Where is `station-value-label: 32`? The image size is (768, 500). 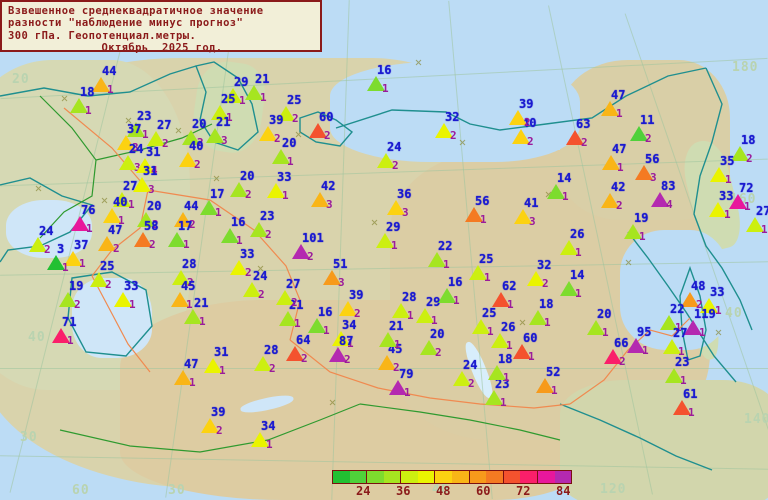
station-value-label: 32 is located at coordinates (452, 117).